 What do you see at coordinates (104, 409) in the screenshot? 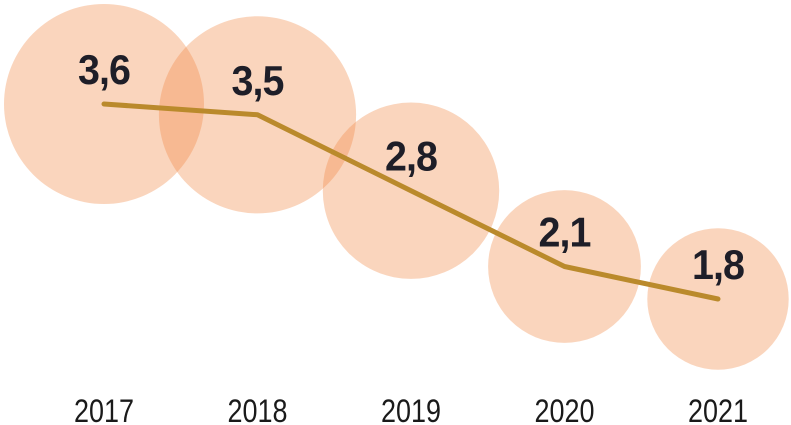
I see `x-axis-label-2017: 2017` at bounding box center [104, 409].